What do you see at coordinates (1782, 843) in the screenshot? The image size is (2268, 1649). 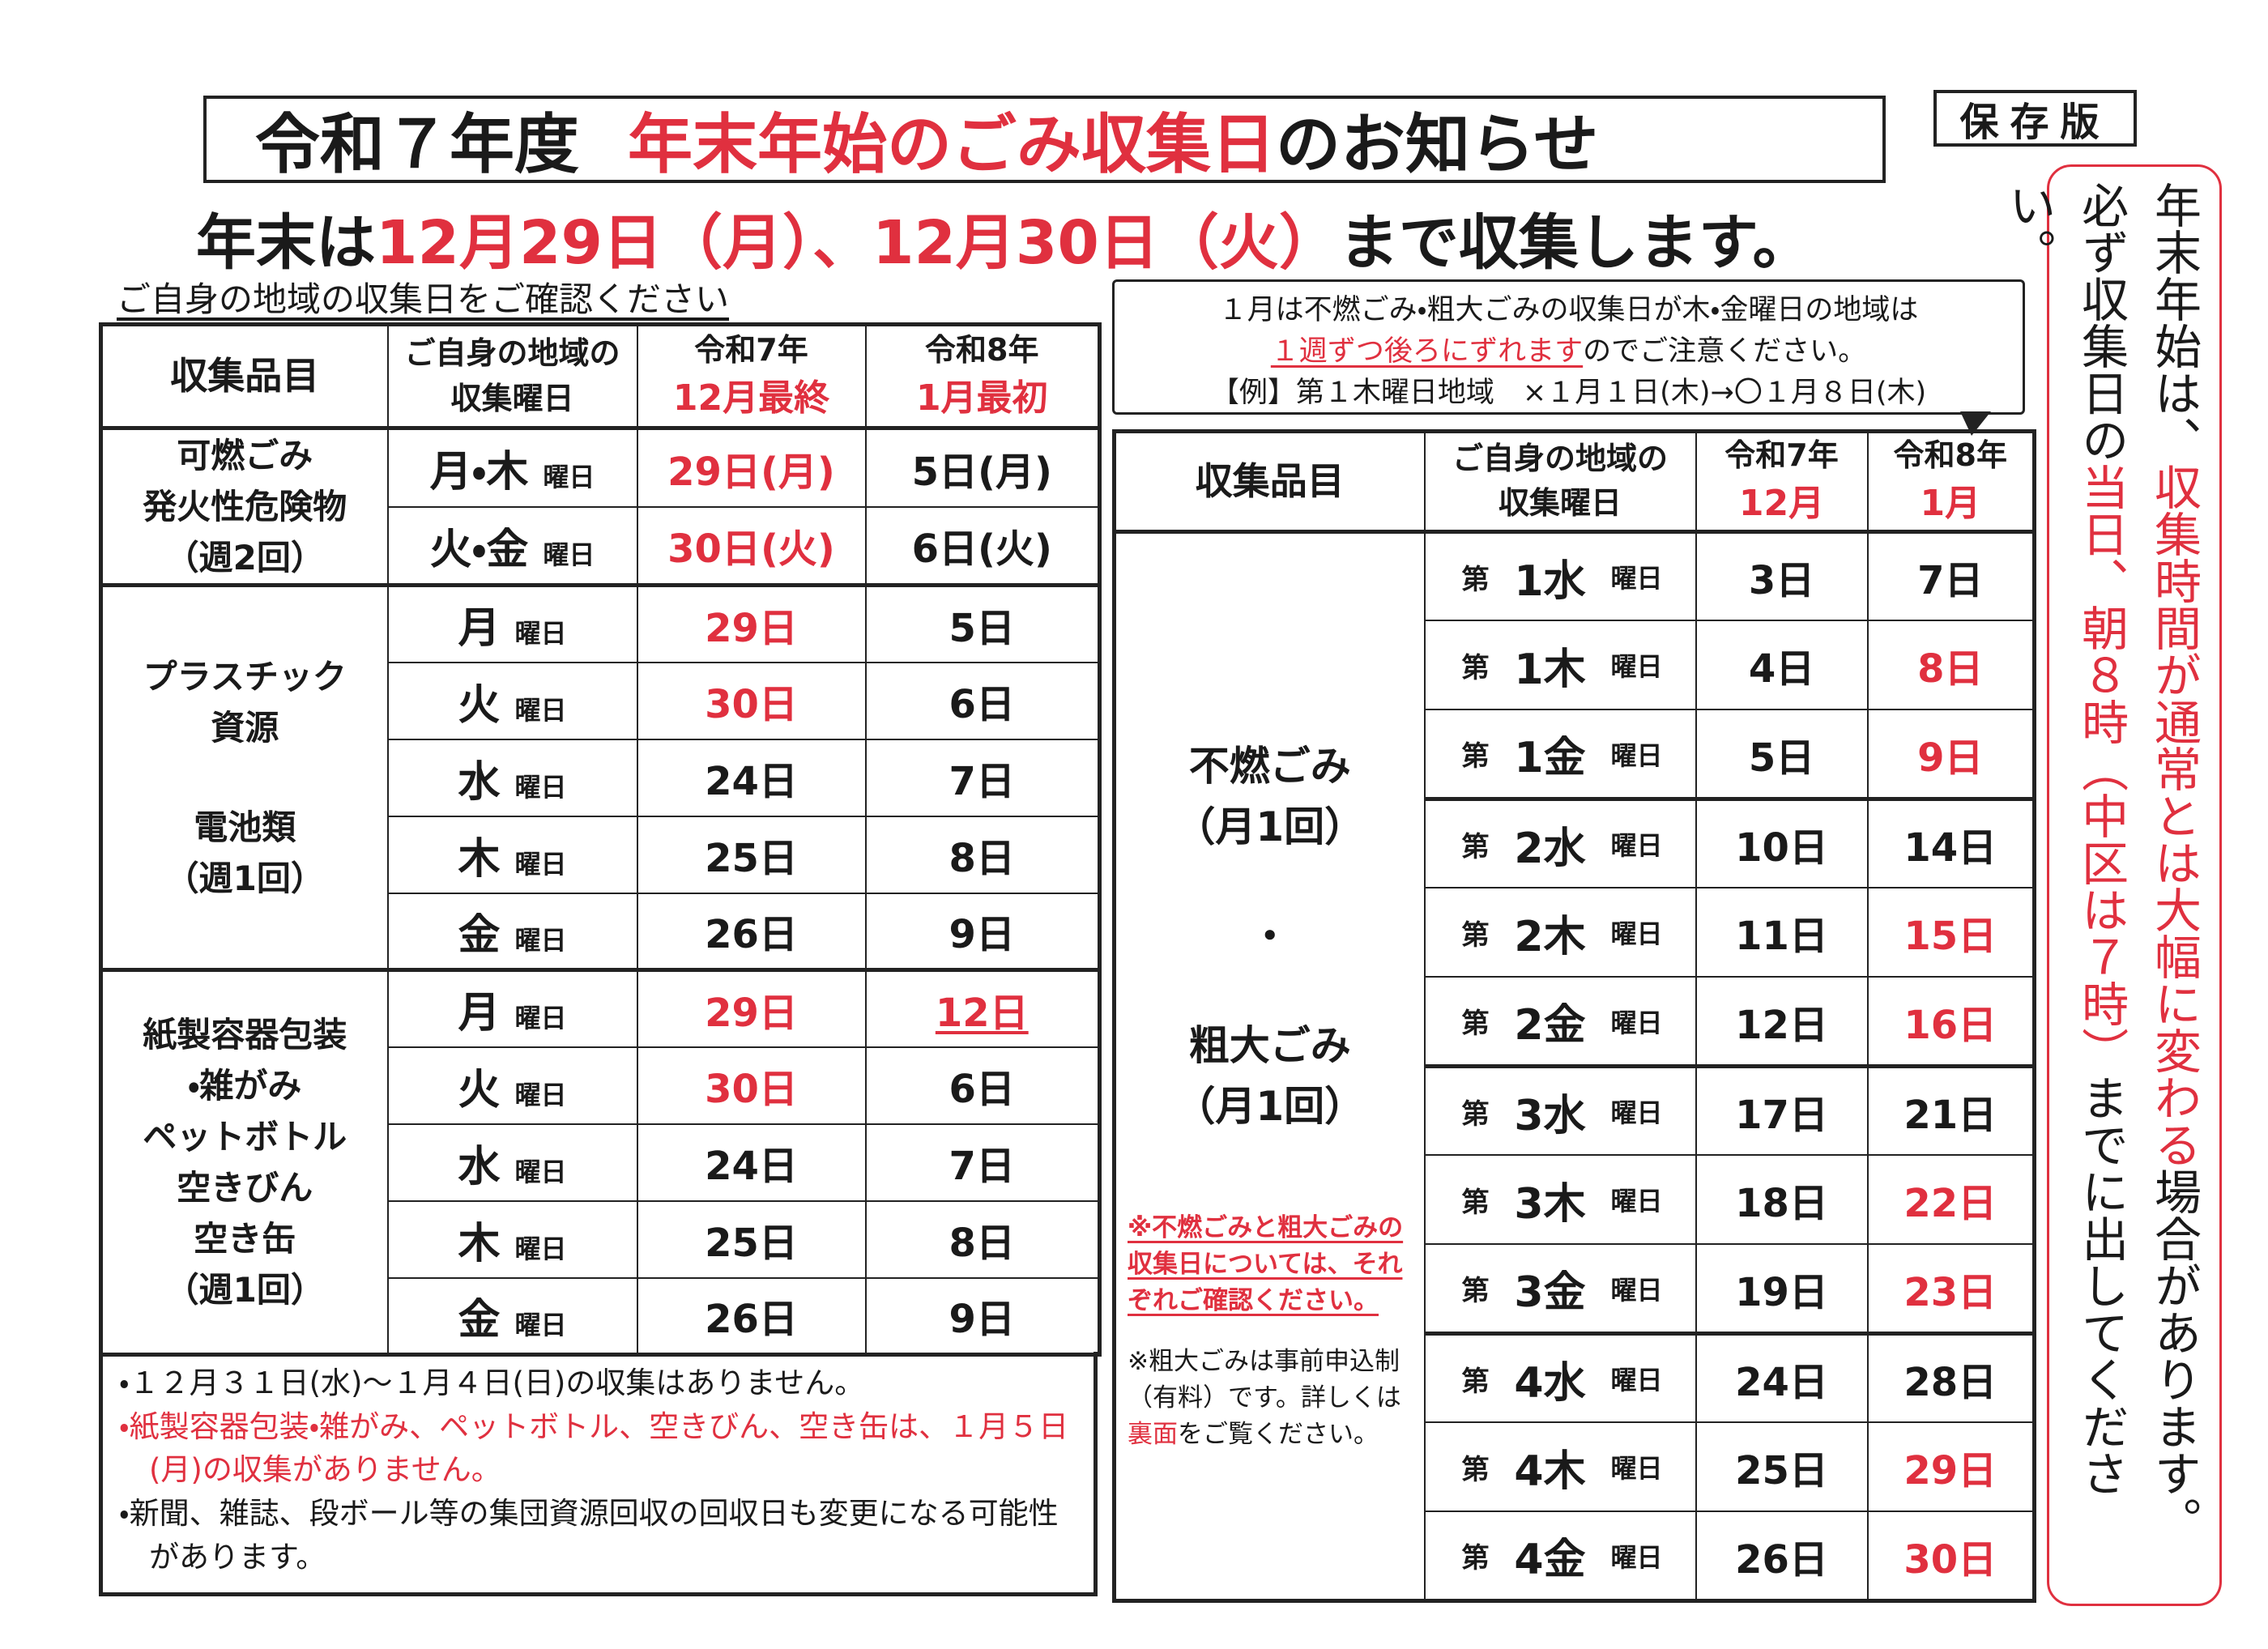 I see `date-cell: 10日` at bounding box center [1782, 843].